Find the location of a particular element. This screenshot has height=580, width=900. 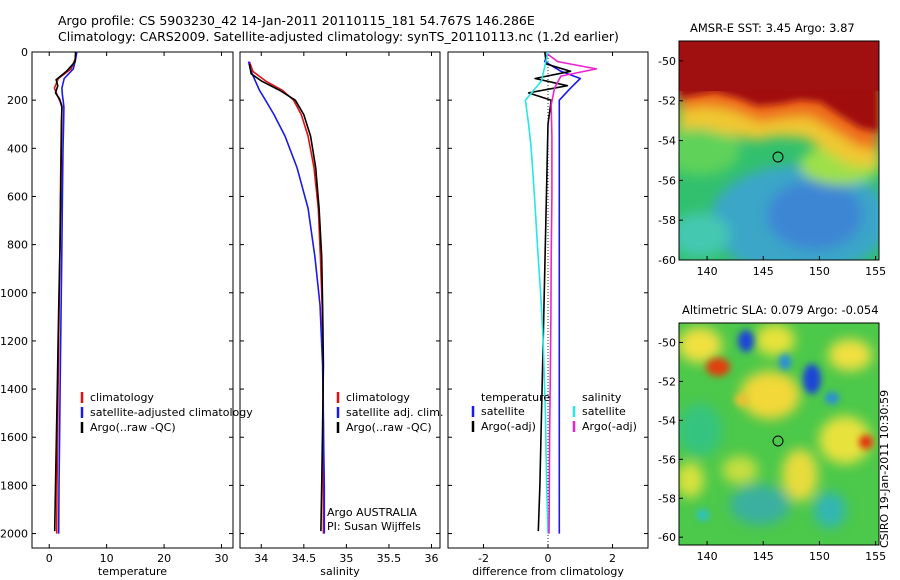

depth-tick-label: 800 is located at coordinates (17, 245).